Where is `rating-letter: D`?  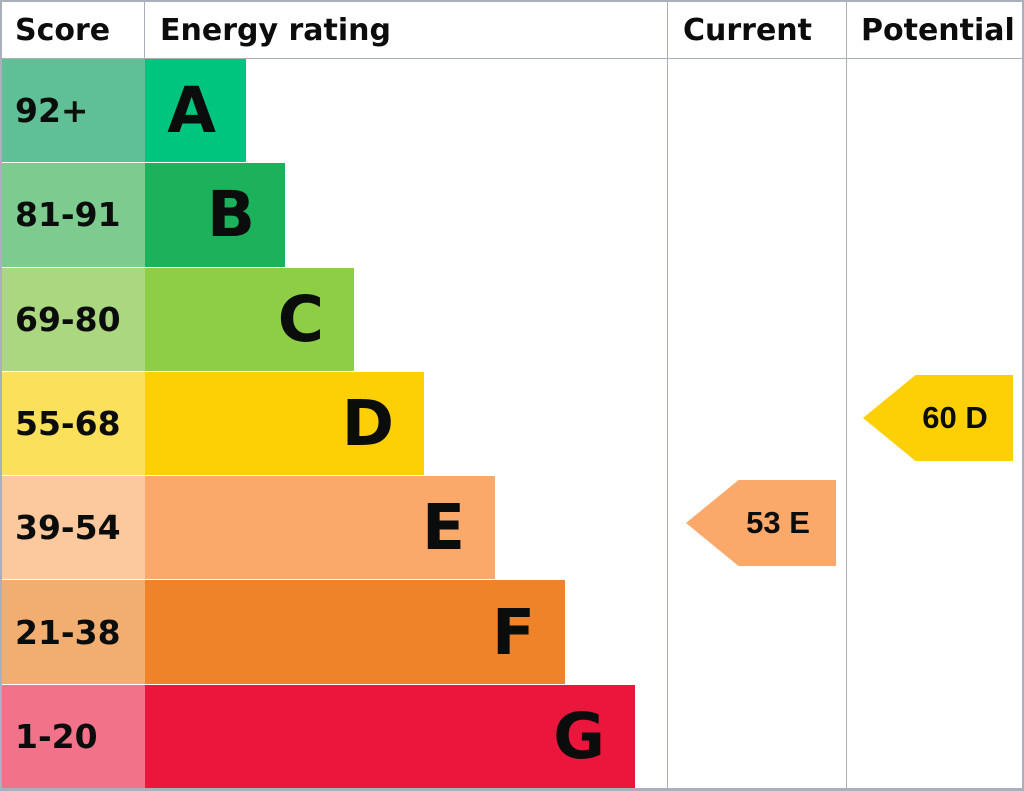
rating-letter: D is located at coordinates (367, 423).